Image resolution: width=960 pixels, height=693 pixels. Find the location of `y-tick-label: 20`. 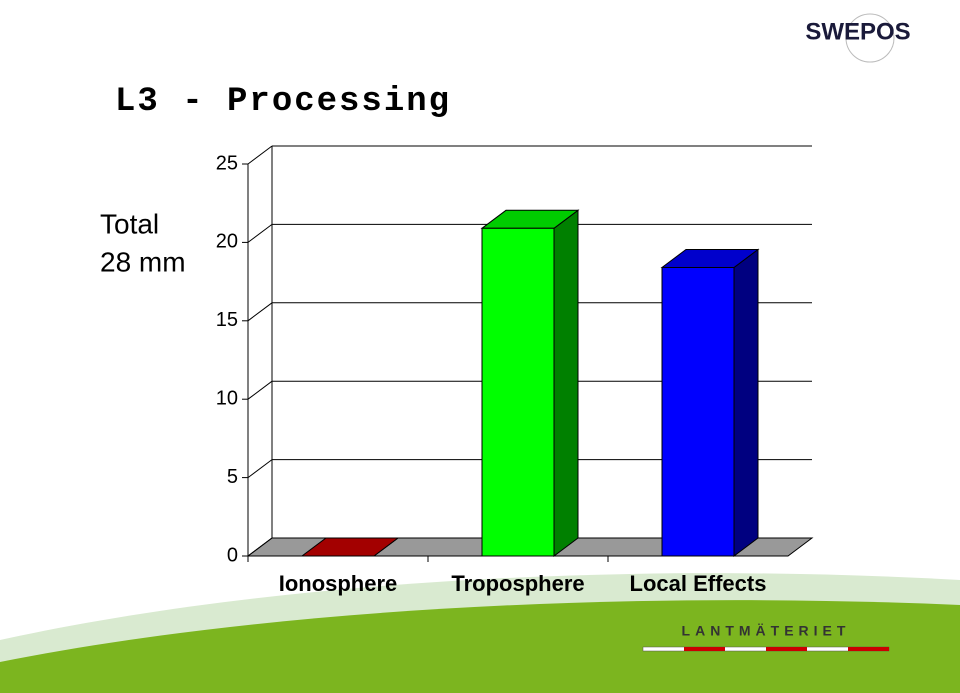

y-tick-label: 20 is located at coordinates (227, 242).